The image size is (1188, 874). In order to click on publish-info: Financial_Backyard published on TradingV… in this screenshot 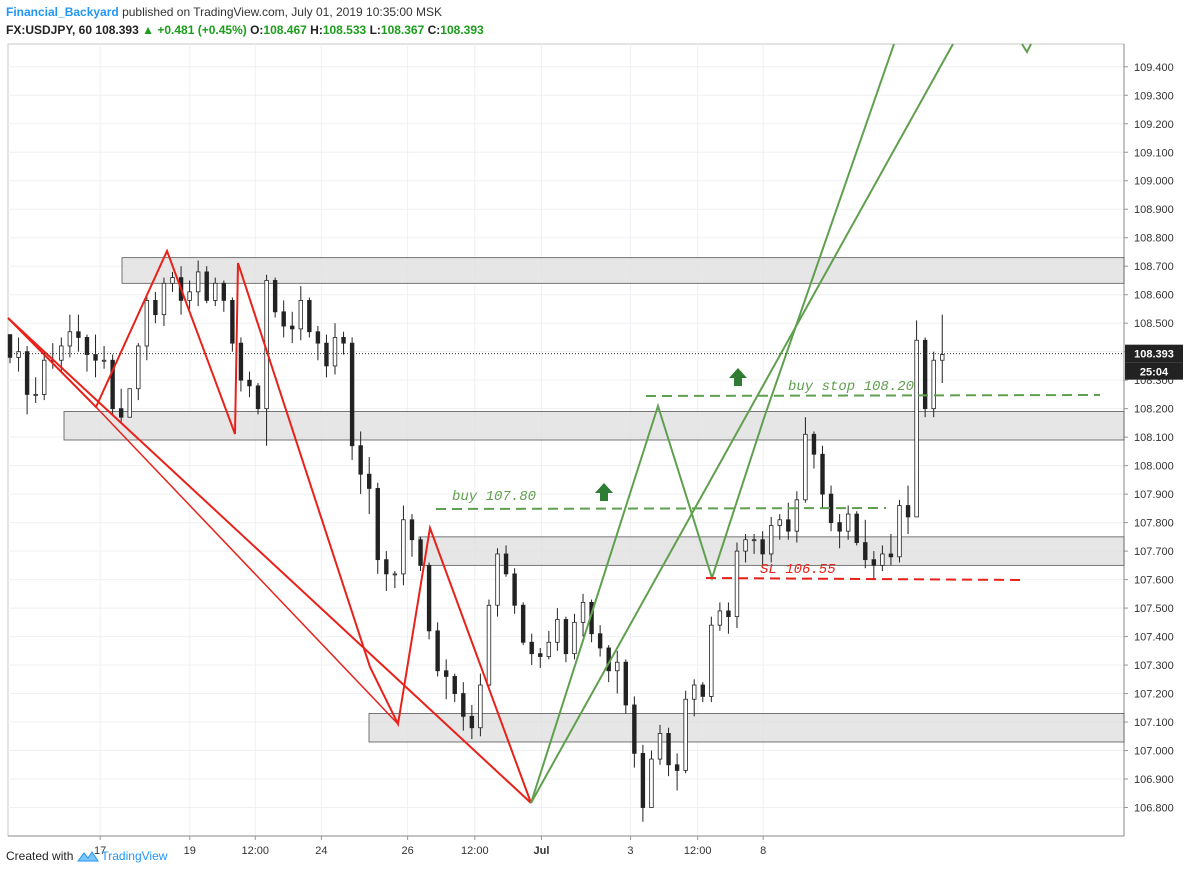, I will do `click(224, 12)`.